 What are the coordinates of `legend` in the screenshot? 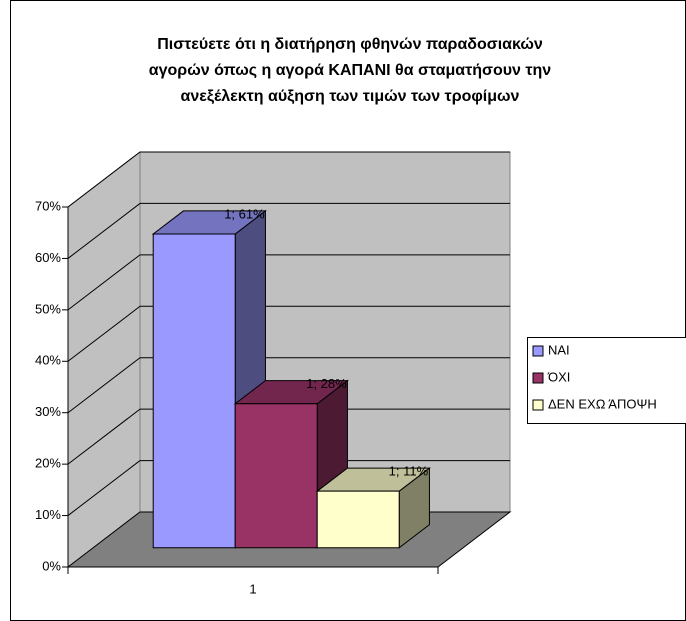 It's located at (606, 380).